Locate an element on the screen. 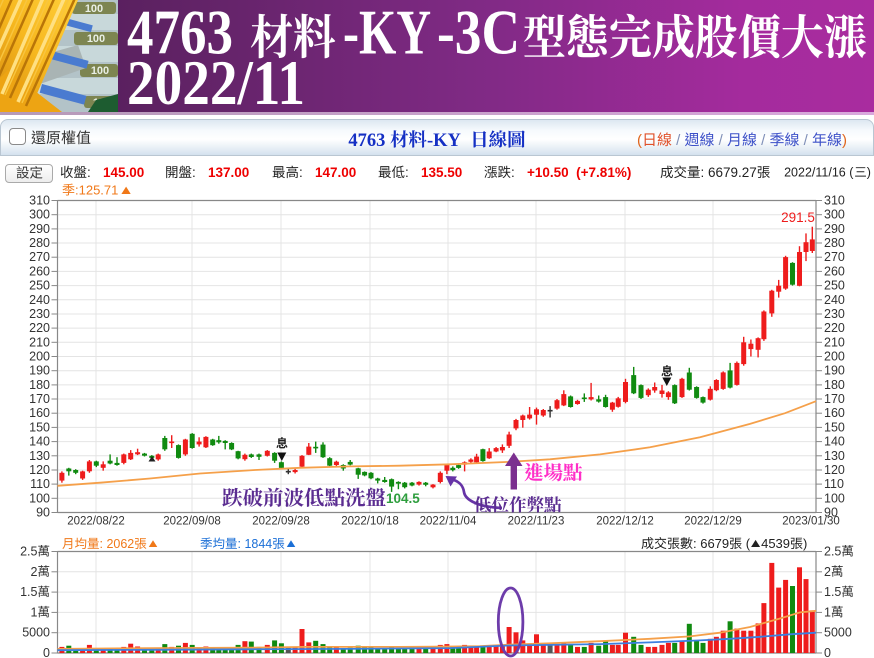 Image resolution: width=874 pixels, height=658 pixels. svg-text: 145.00 is located at coordinates (123, 172).